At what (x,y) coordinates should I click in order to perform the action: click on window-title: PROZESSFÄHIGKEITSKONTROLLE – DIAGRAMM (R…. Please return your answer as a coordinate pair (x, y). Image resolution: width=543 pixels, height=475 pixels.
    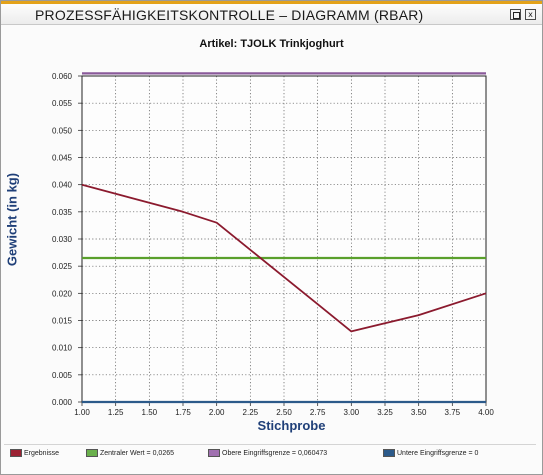
    Looking at the image, I should click on (229, 15).